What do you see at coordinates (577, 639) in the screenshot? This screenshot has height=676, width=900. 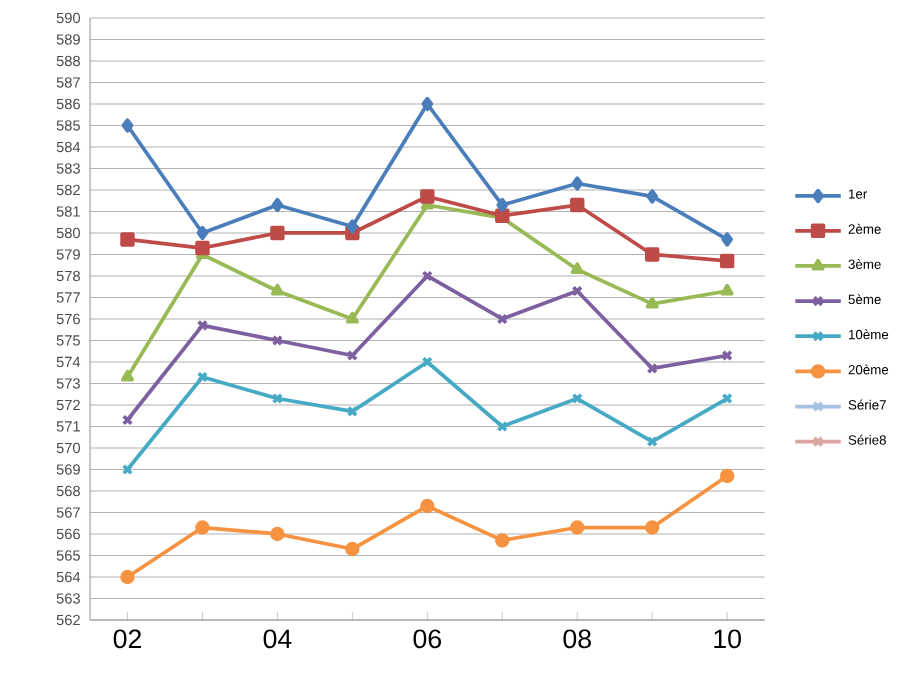 I see `x-tick-label: 08` at bounding box center [577, 639].